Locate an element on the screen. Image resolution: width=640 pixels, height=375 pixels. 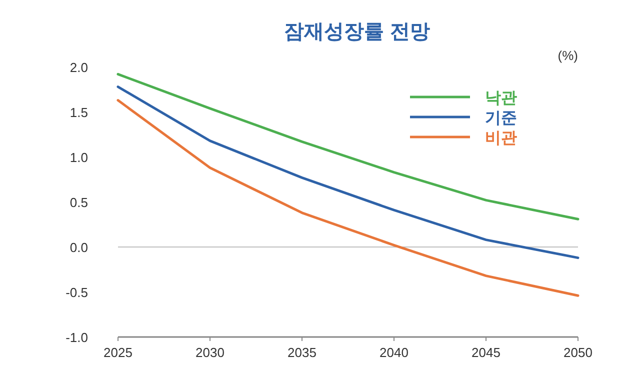
x-tick-label: 2025 is located at coordinates (118, 352).